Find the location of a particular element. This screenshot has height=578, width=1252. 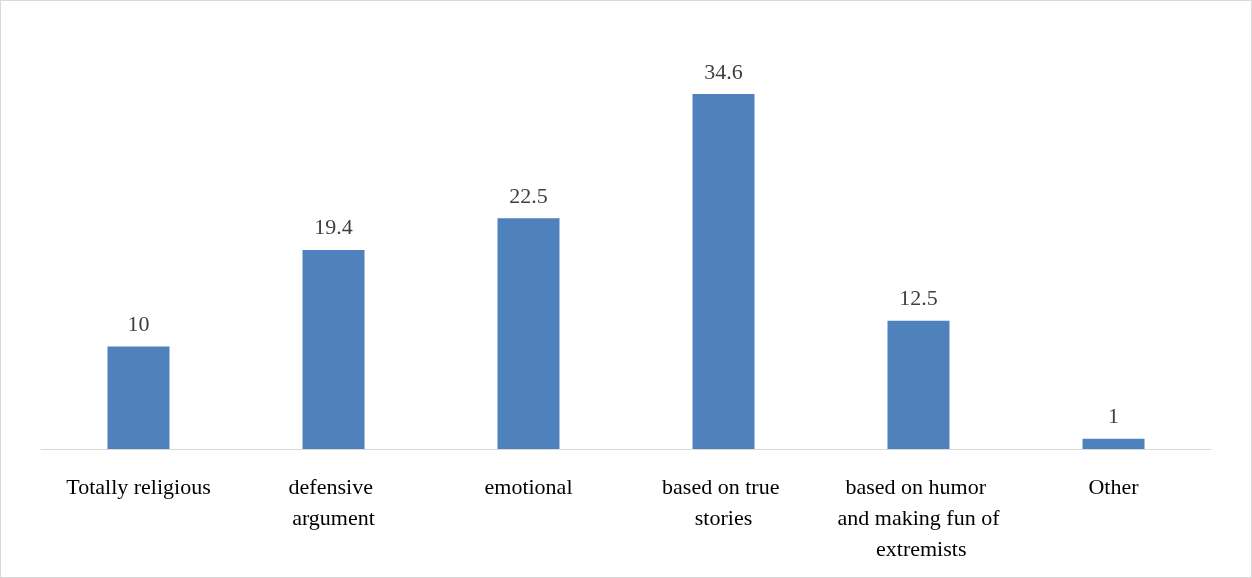

data-label: 19.4 is located at coordinates (333, 227).